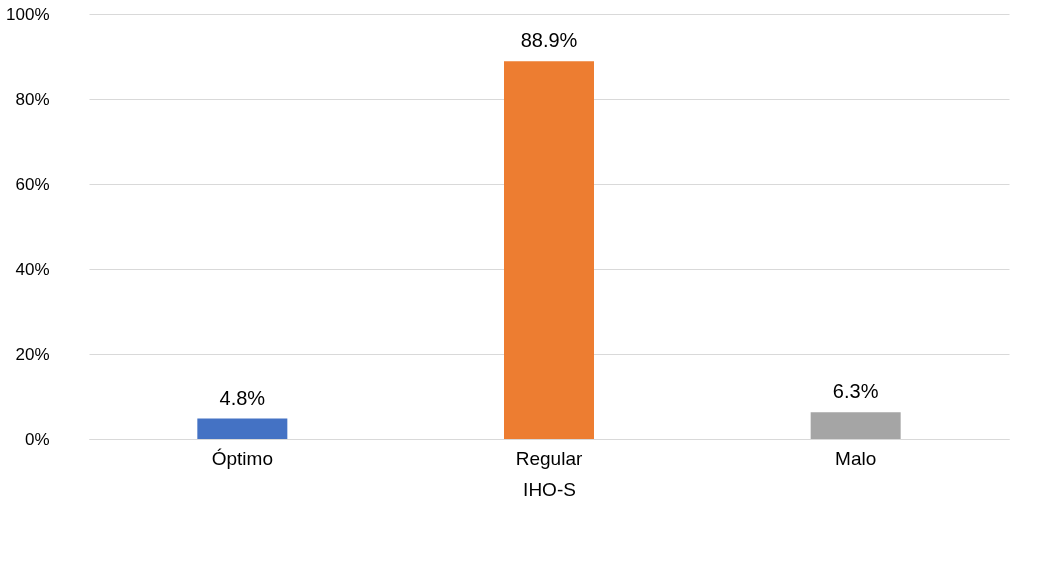 This screenshot has width=1041, height=574. Describe the element at coordinates (32, 99) in the screenshot. I see `y-tick-label: 80%` at that location.